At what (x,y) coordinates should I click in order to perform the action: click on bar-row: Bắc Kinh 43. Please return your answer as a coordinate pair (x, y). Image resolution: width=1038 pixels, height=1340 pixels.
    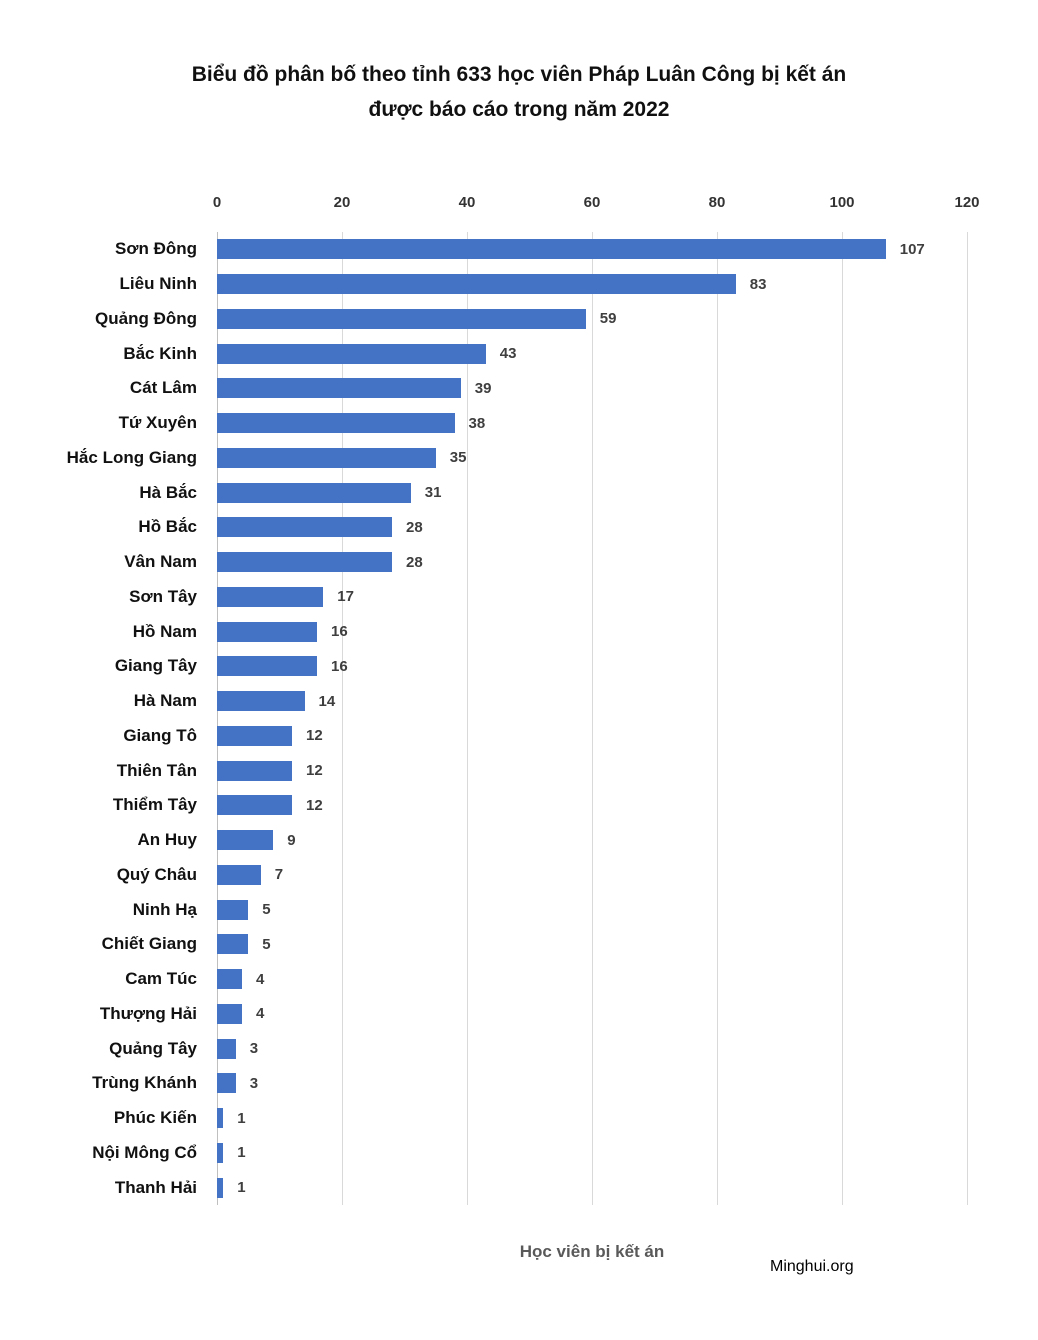
    Looking at the image, I should click on (519, 353).